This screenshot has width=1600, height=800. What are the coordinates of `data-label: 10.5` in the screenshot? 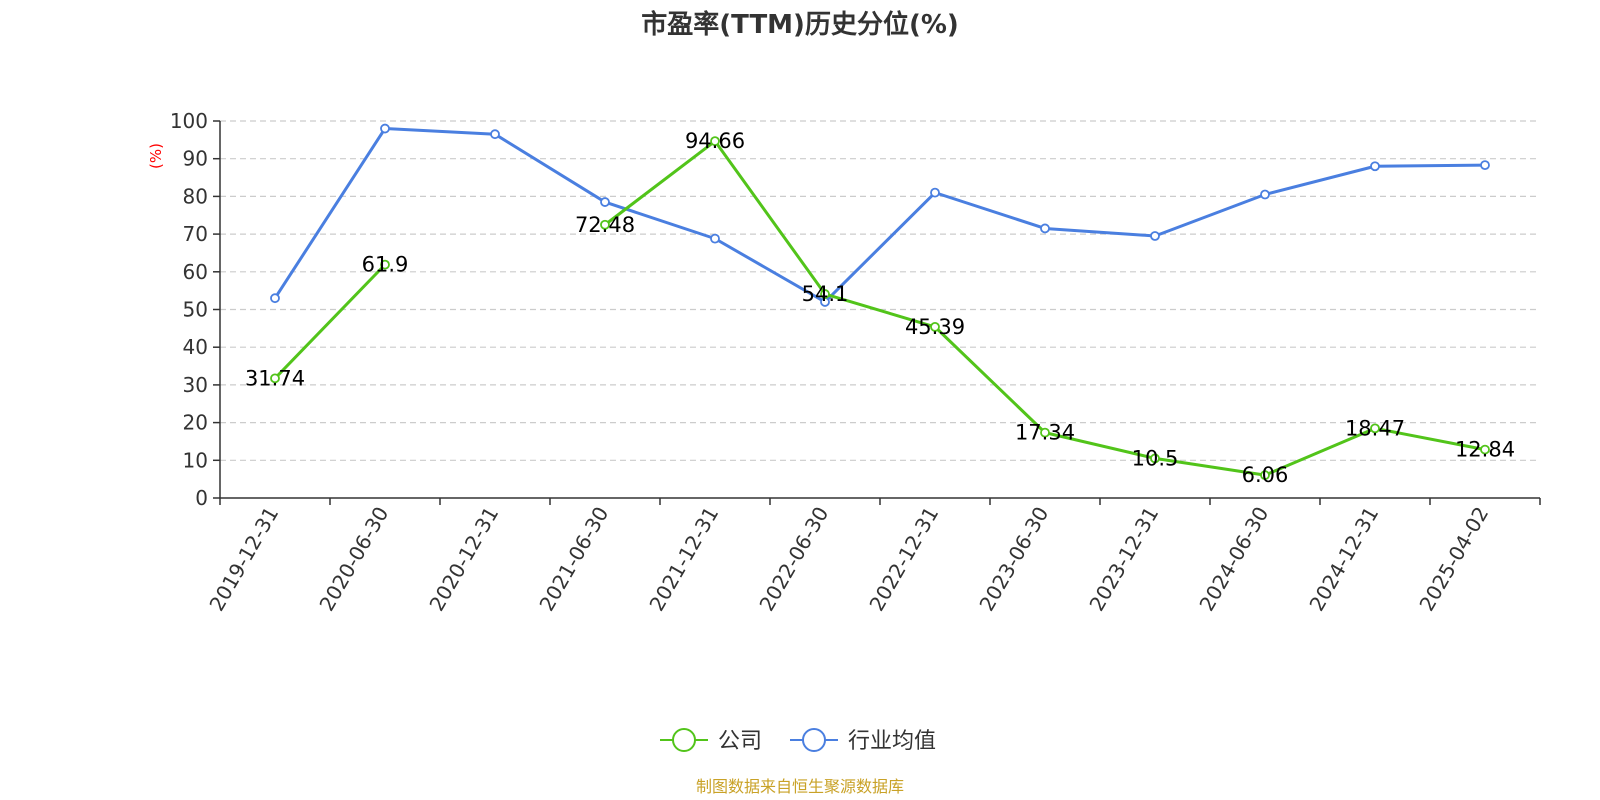 It's located at (1155, 458).